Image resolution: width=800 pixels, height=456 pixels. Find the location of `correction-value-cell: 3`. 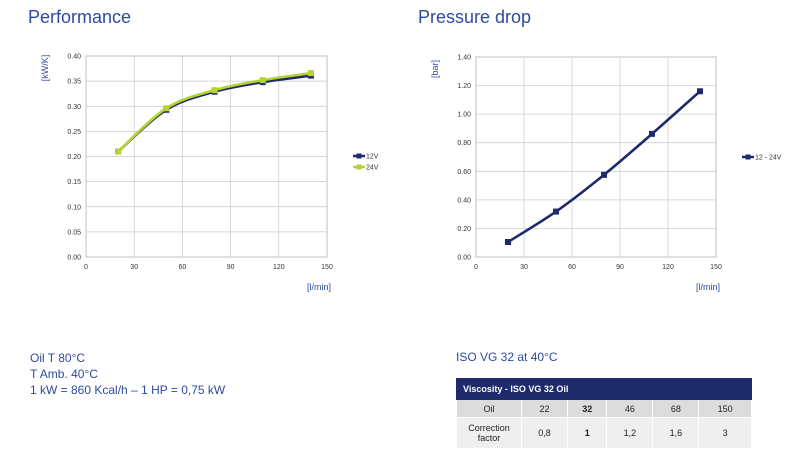

correction-value-cell: 3 is located at coordinates (725, 433).